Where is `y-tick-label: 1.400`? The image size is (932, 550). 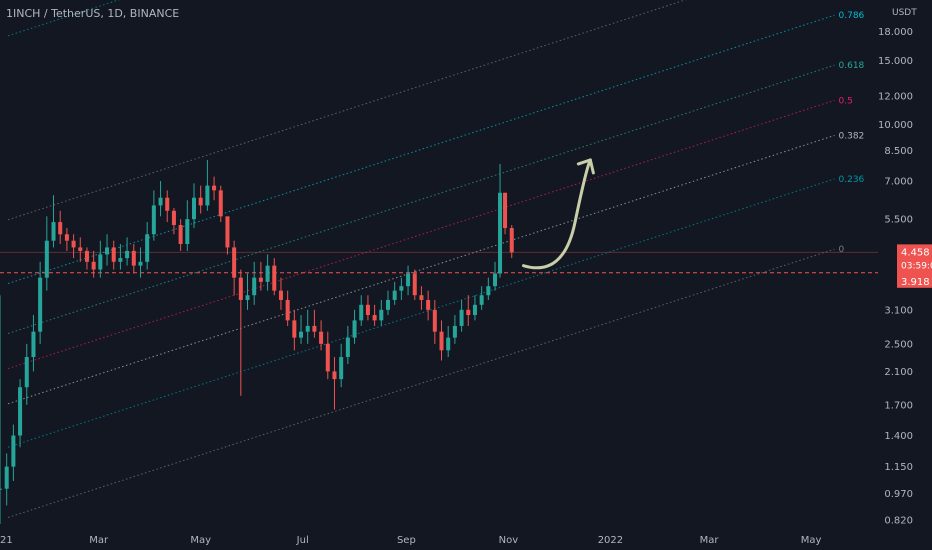
y-tick-label: 1.400 is located at coordinates (898, 436).